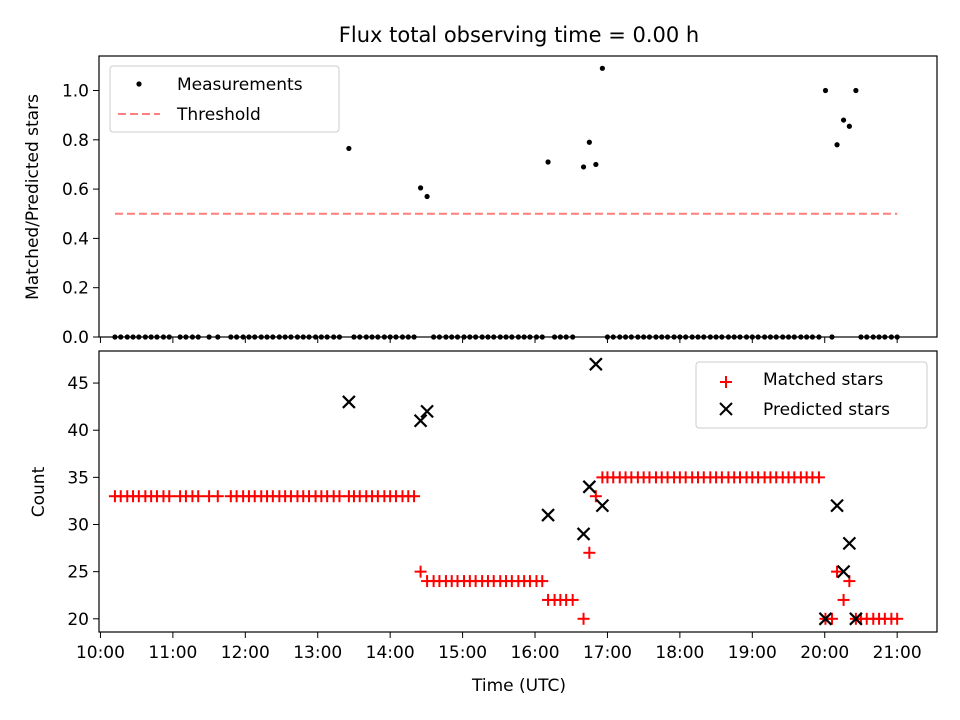 This screenshot has width=960, height=720. Describe the element at coordinates (240, 85) in the screenshot. I see `legend-measurements-label: Measurements` at that location.